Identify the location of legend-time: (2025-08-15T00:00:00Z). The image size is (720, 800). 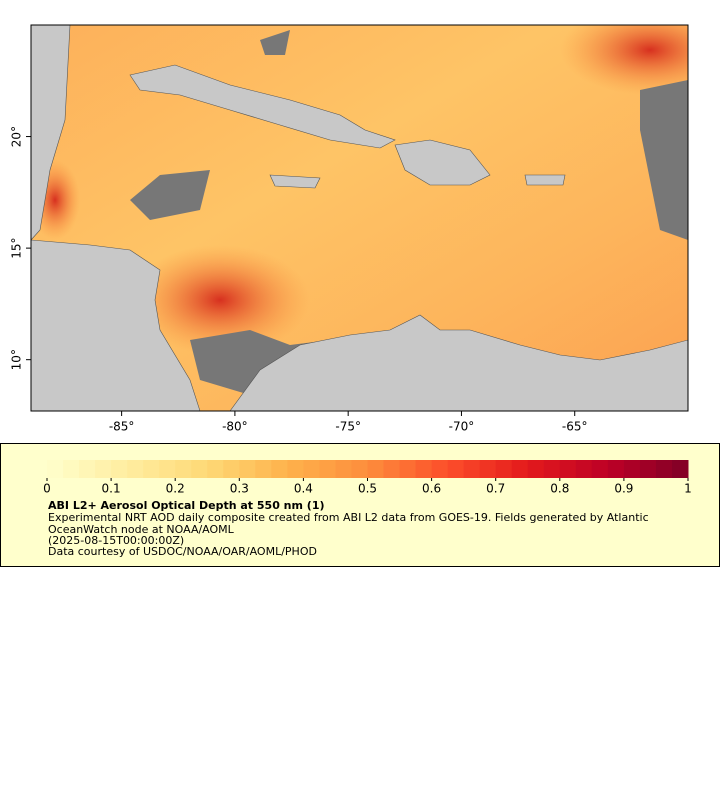
(116, 540).